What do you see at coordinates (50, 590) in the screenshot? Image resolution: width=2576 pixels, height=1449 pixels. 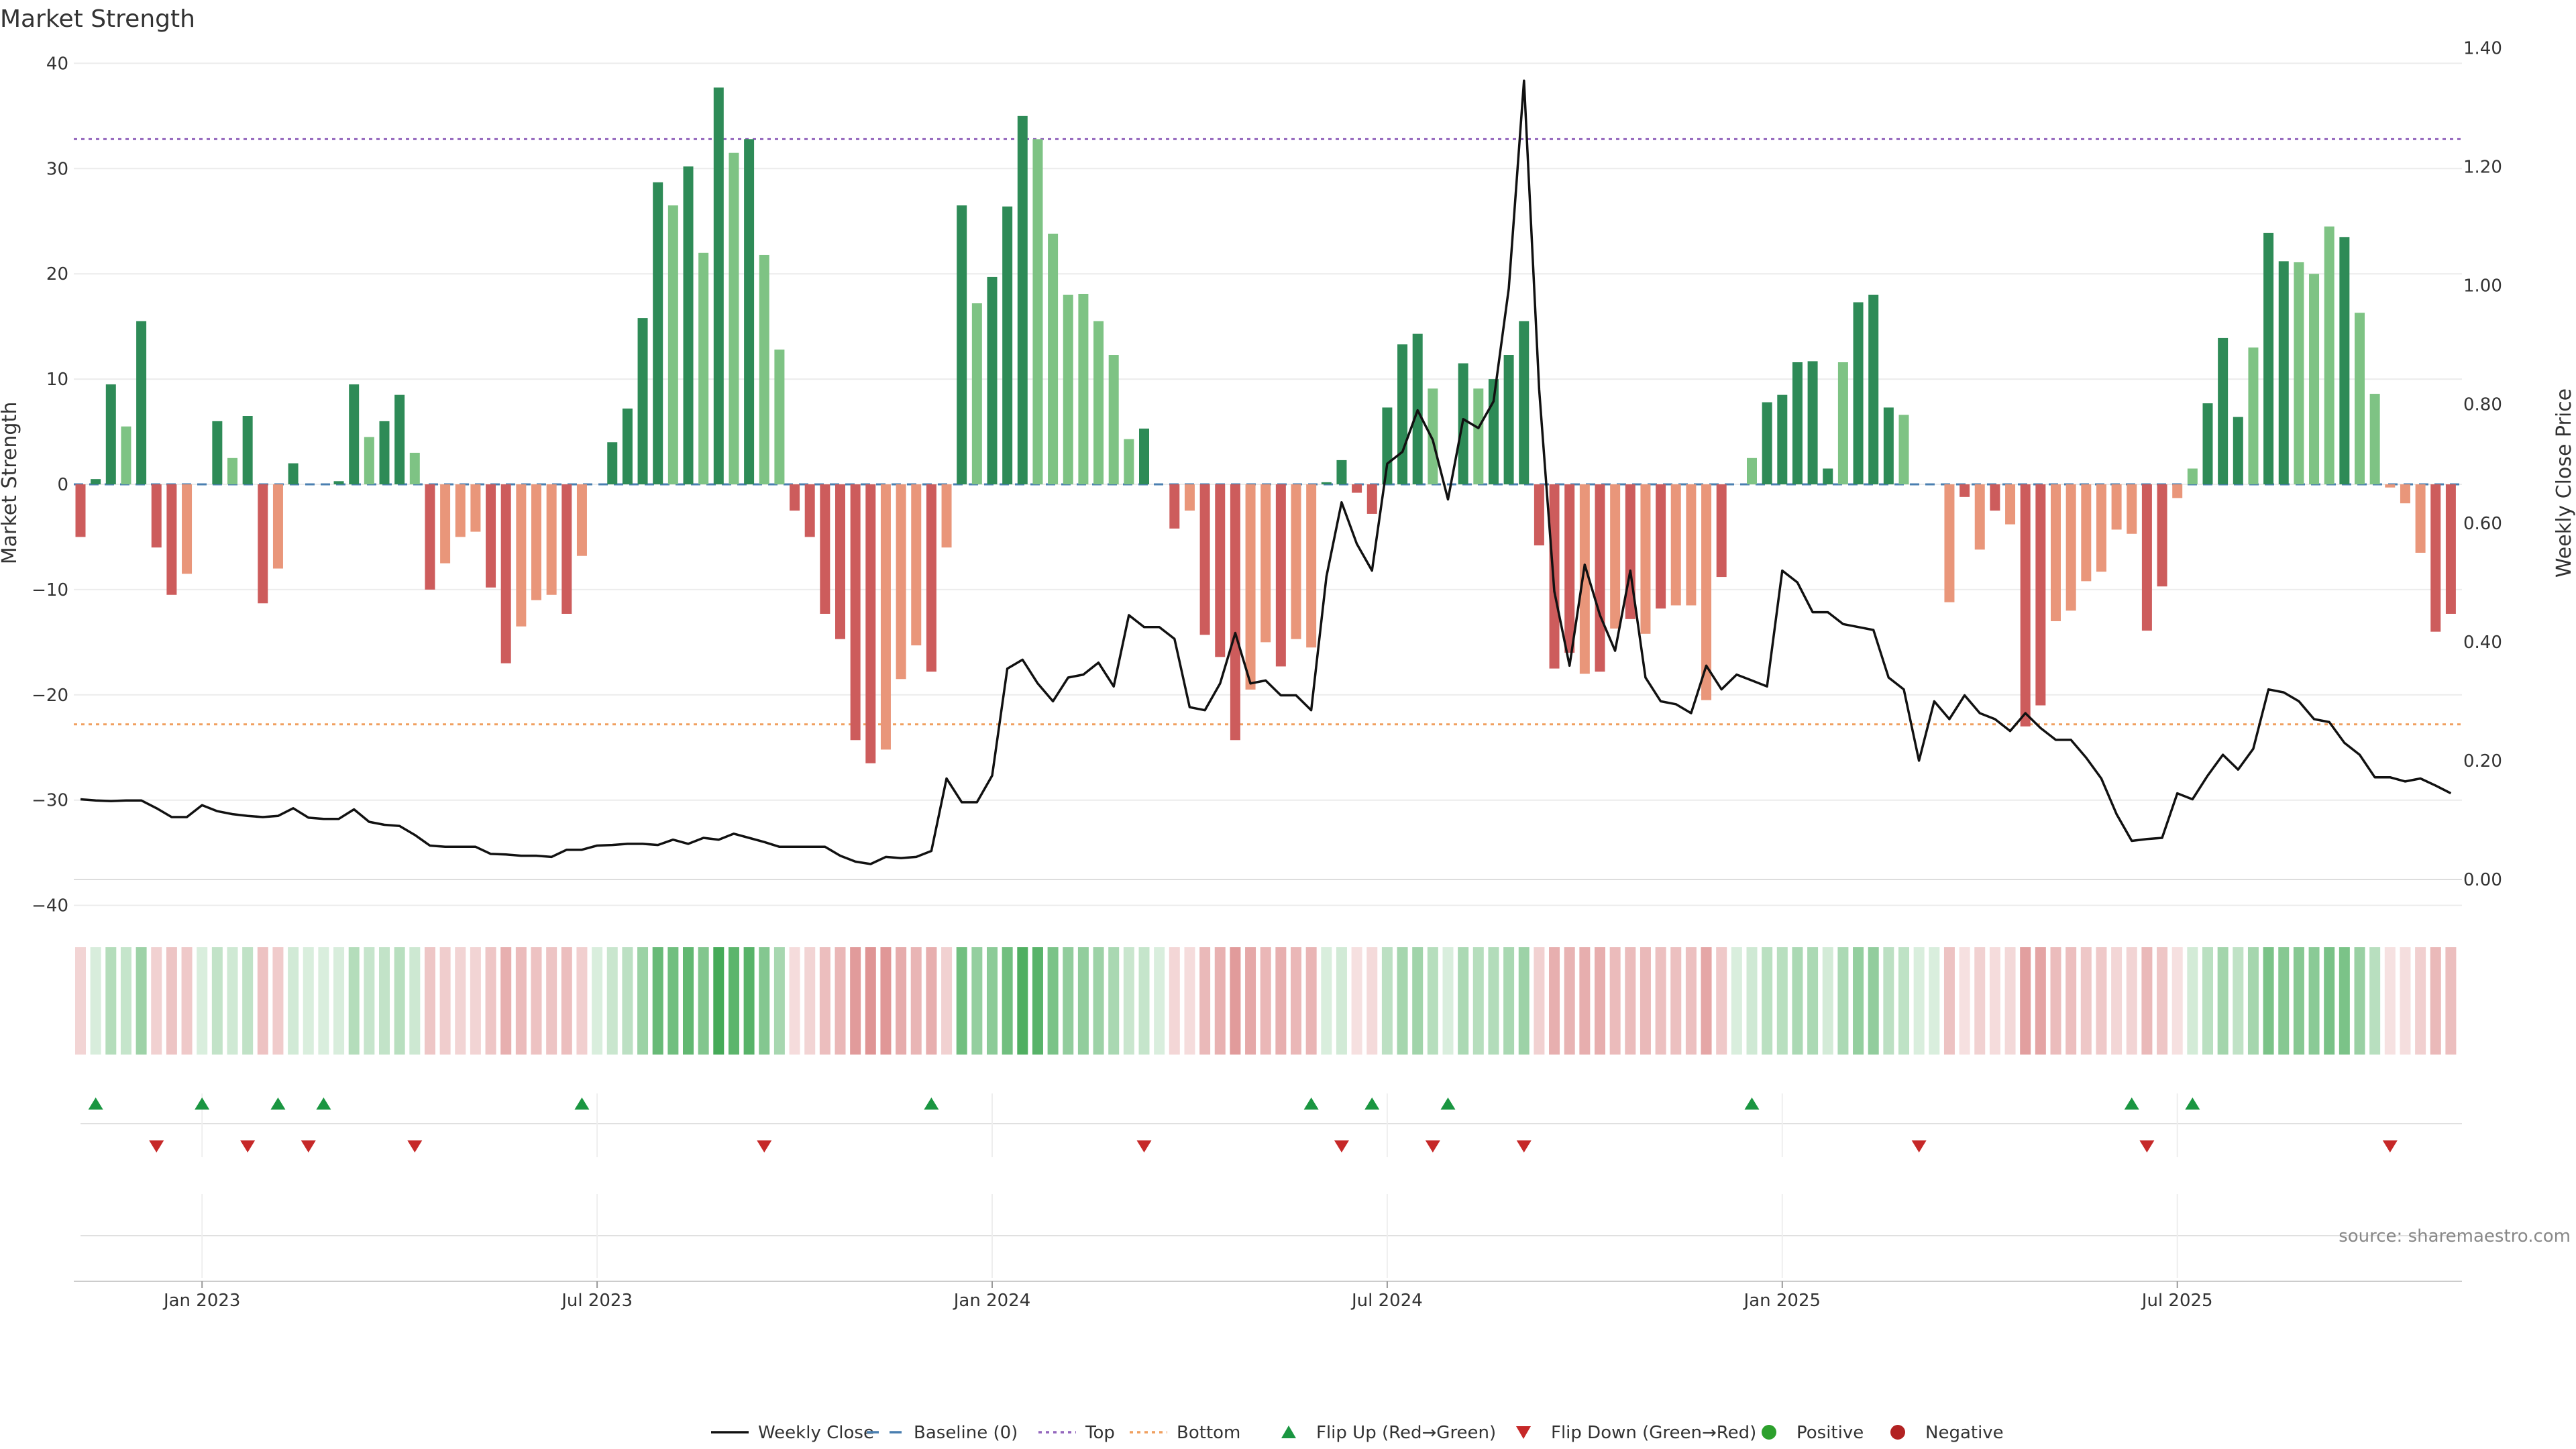 I see `left-tick-label: −10` at bounding box center [50, 590].